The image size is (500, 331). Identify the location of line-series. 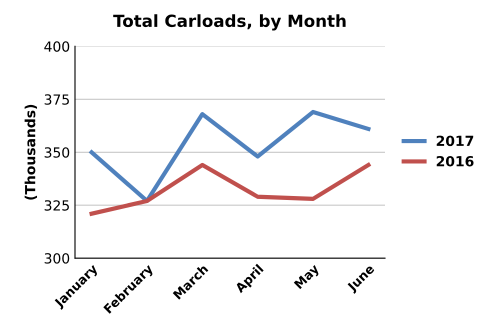
(230, 189).